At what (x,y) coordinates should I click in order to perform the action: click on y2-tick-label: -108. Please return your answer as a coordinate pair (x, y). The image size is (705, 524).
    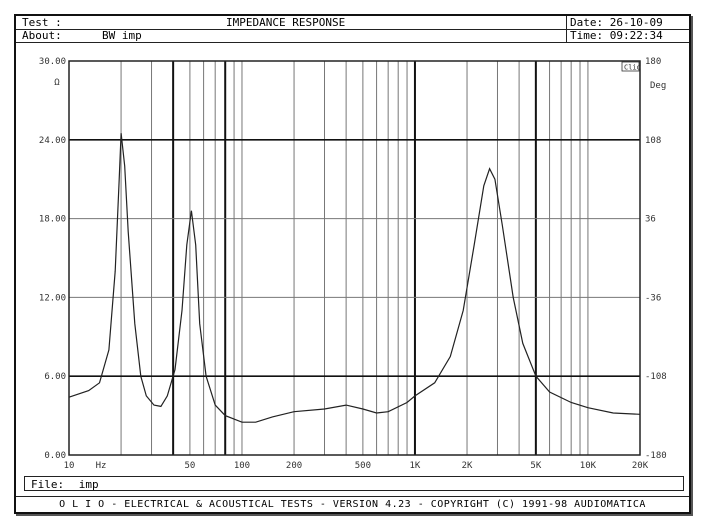
    Looking at the image, I should click on (656, 377).